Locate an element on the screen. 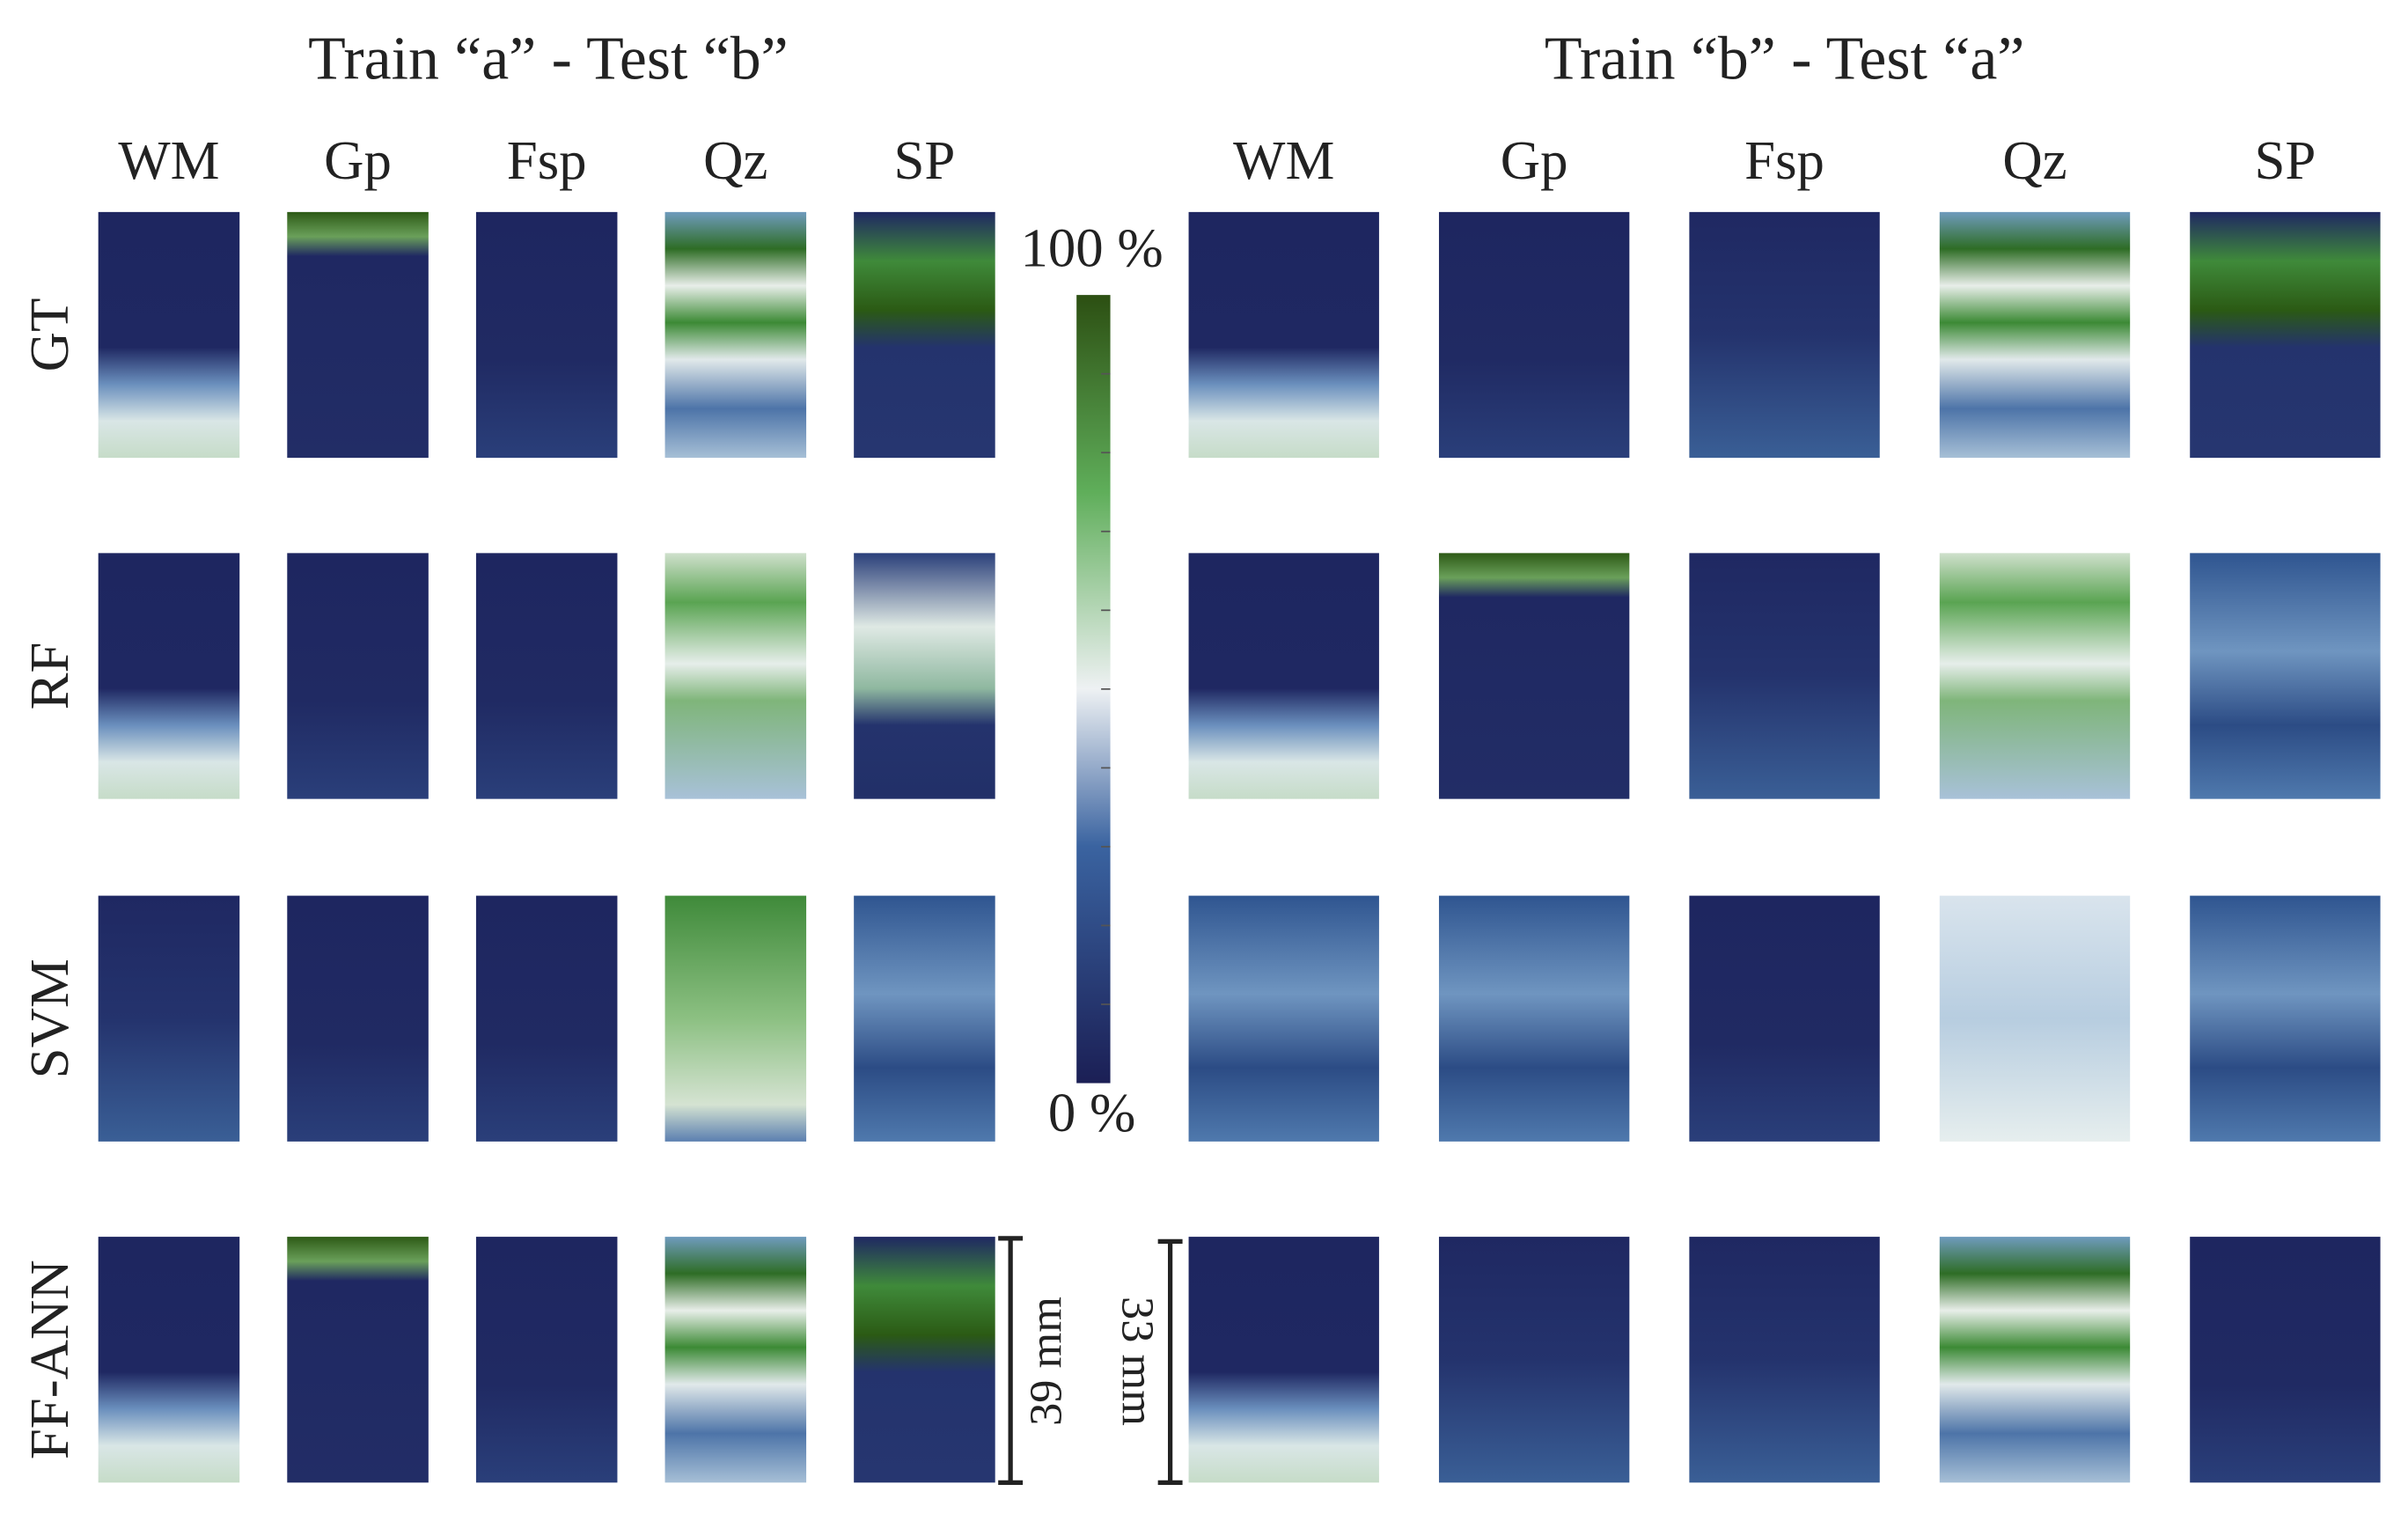  group-title: Train “a” - Test “b” is located at coordinates (548, 59).